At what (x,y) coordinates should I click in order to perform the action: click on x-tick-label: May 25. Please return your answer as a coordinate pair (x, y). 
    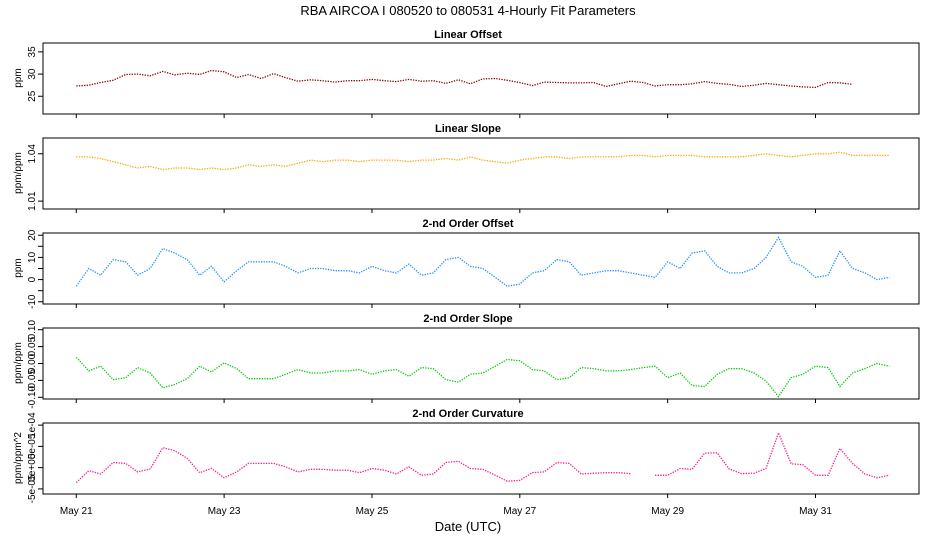
    Looking at the image, I should click on (372, 511).